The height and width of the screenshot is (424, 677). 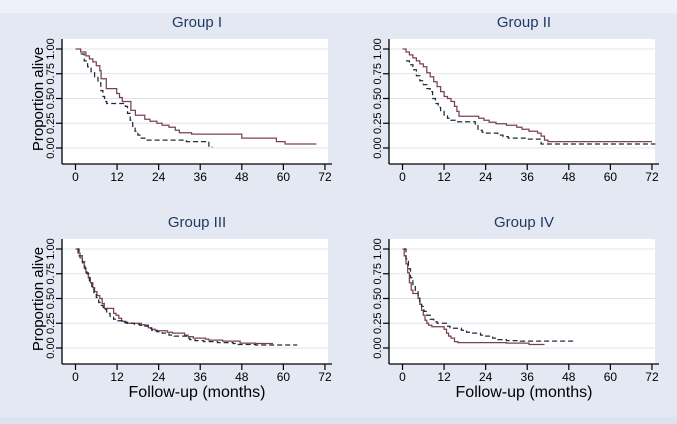 I want to click on km-plot-group-ii: 0.00 0.25 0.50 0.75 1.00 0 12 24 36 48 60 72, so click(x=515, y=111).